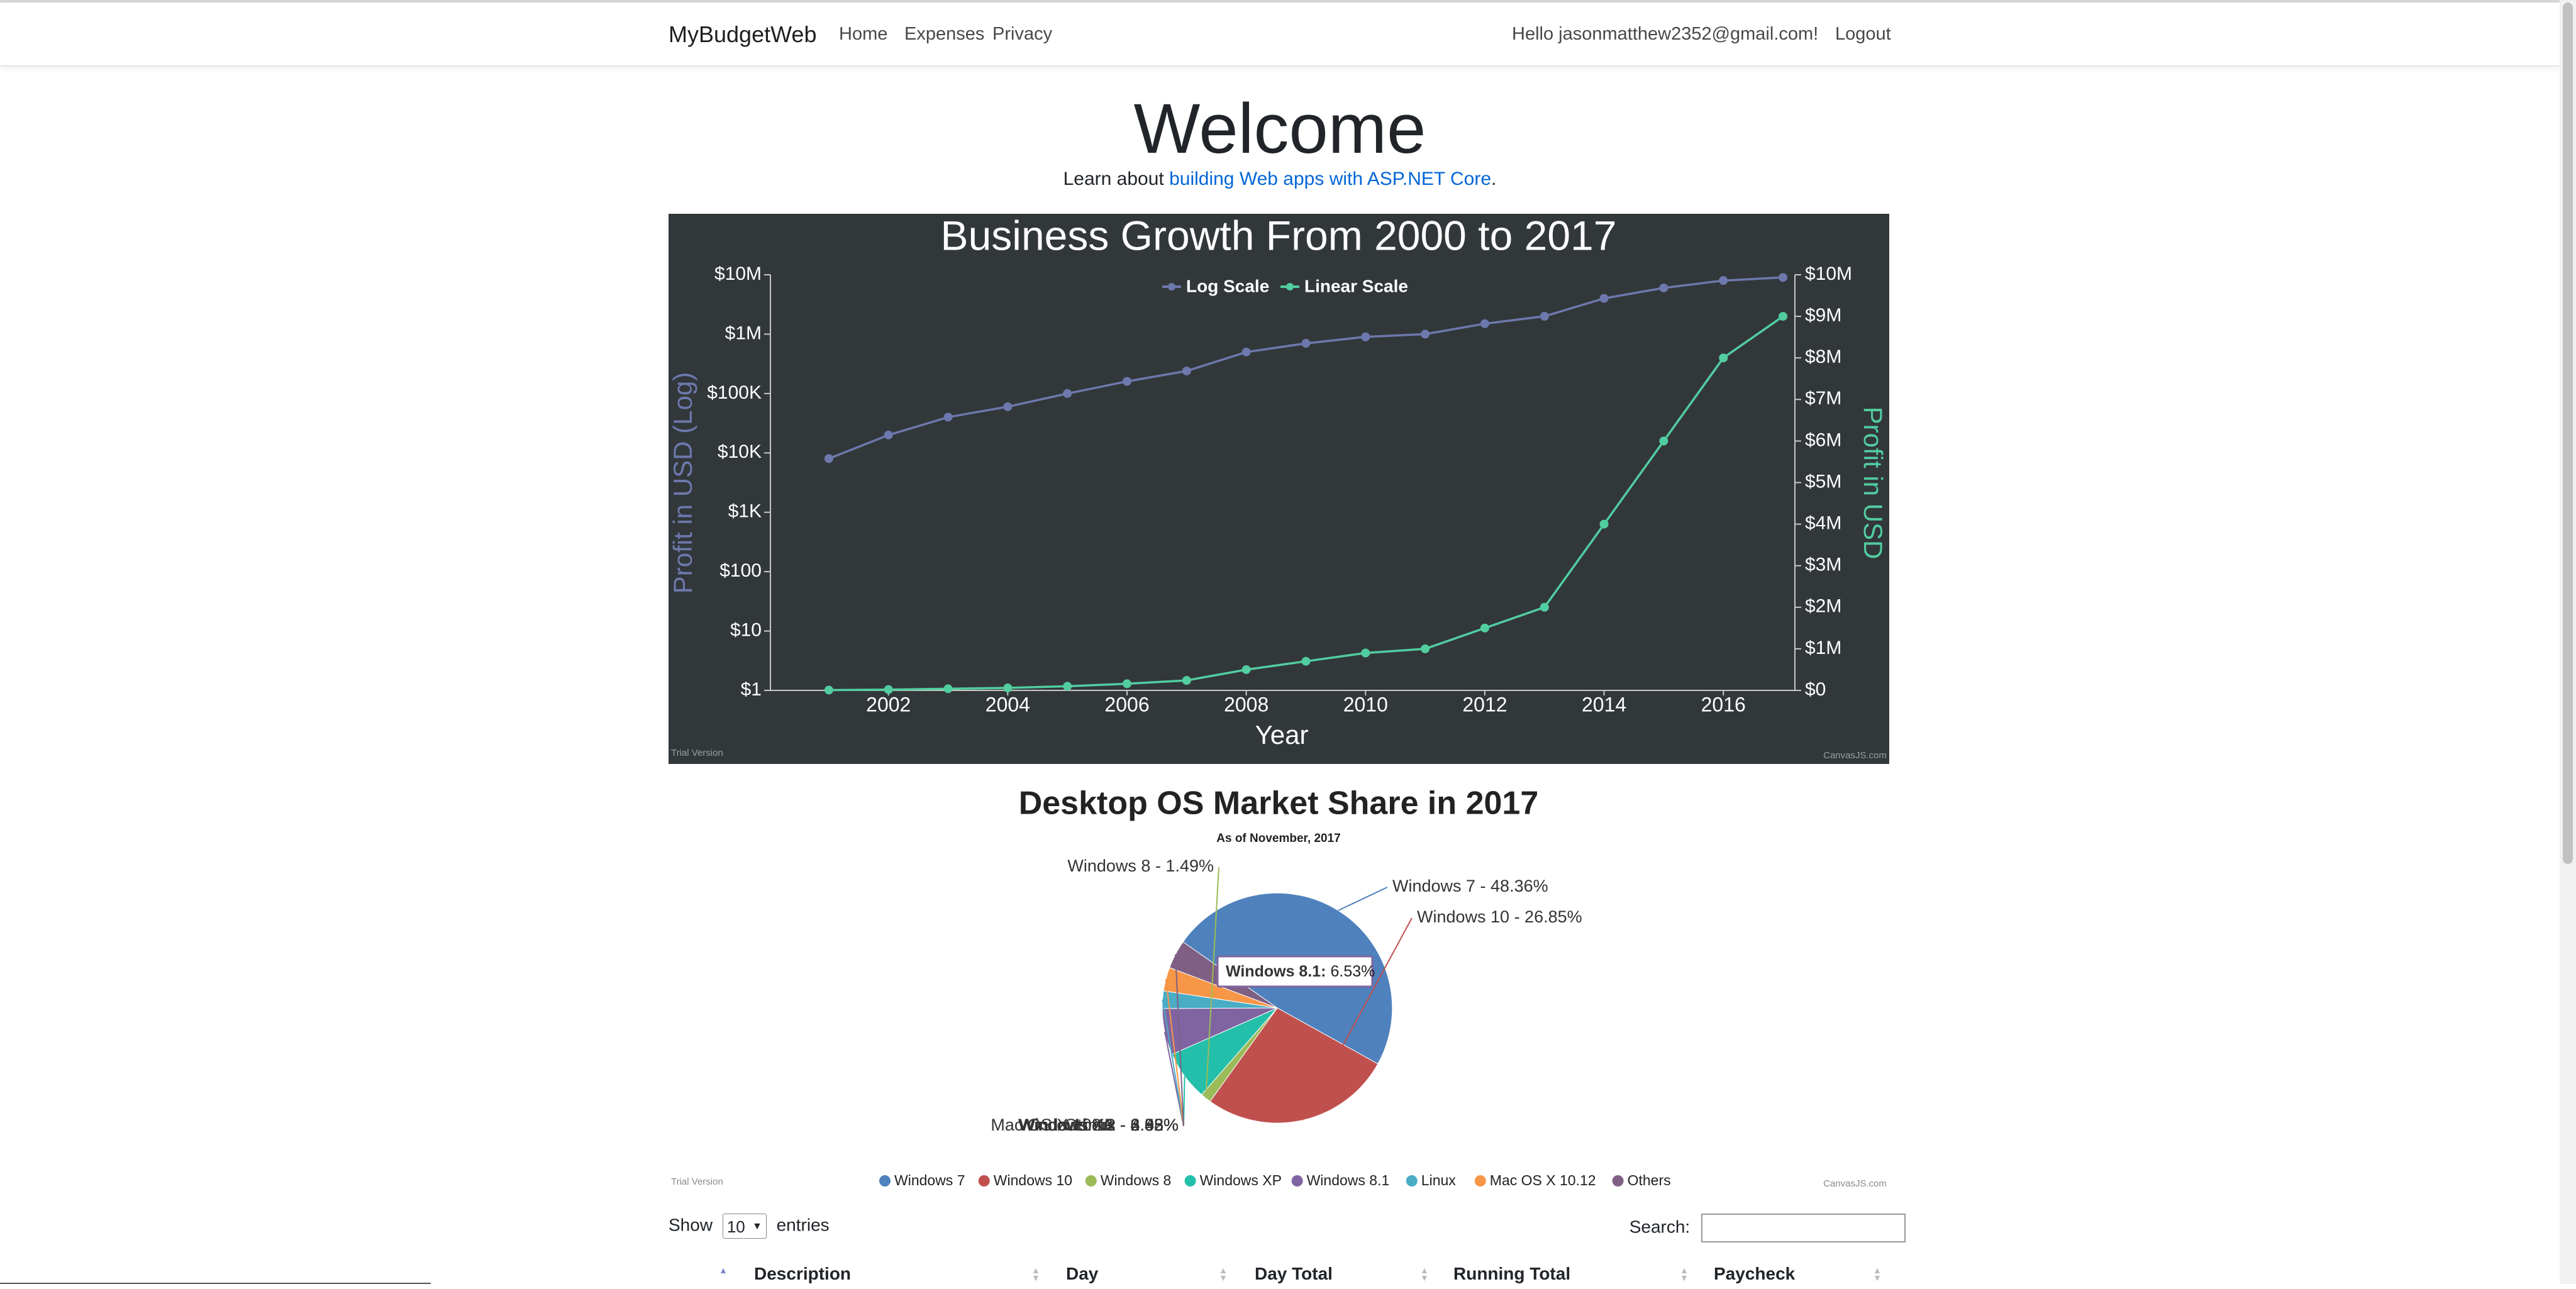 The image size is (2576, 1289). I want to click on brand-link: MyBudgetWeb, so click(743, 34).